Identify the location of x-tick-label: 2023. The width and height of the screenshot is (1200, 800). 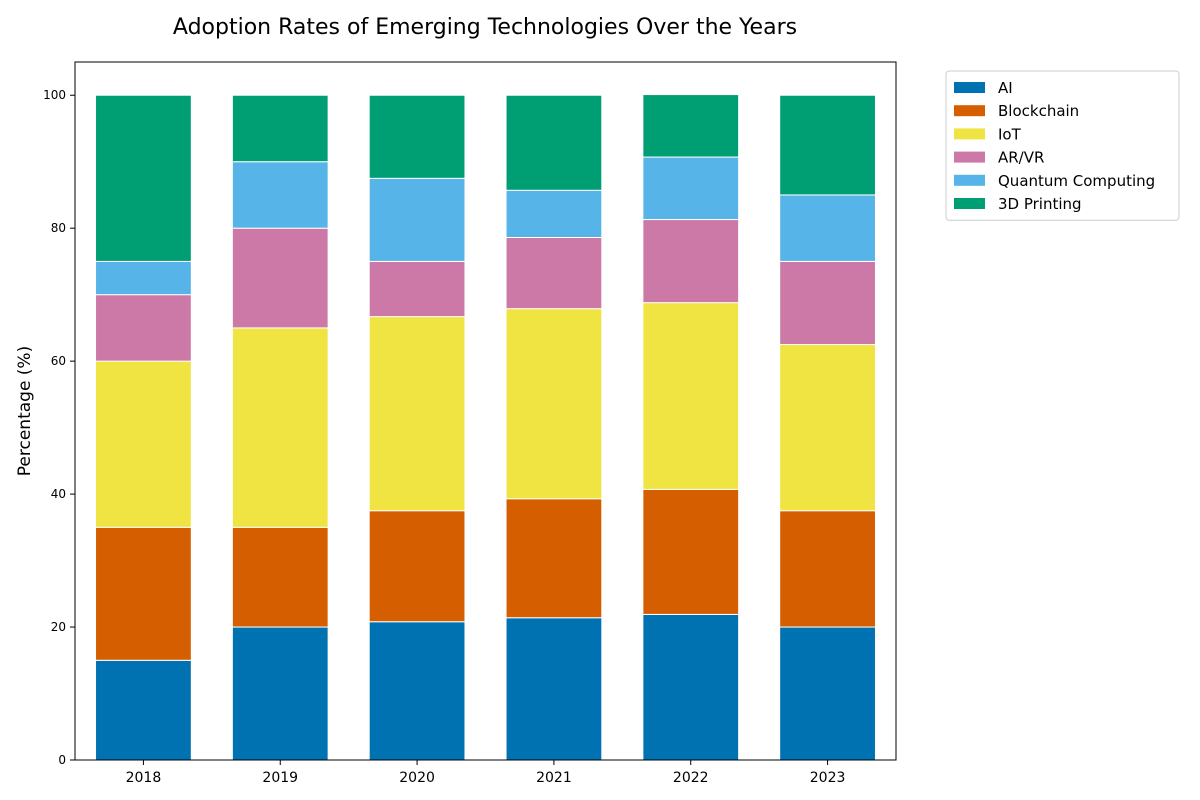
(828, 778).